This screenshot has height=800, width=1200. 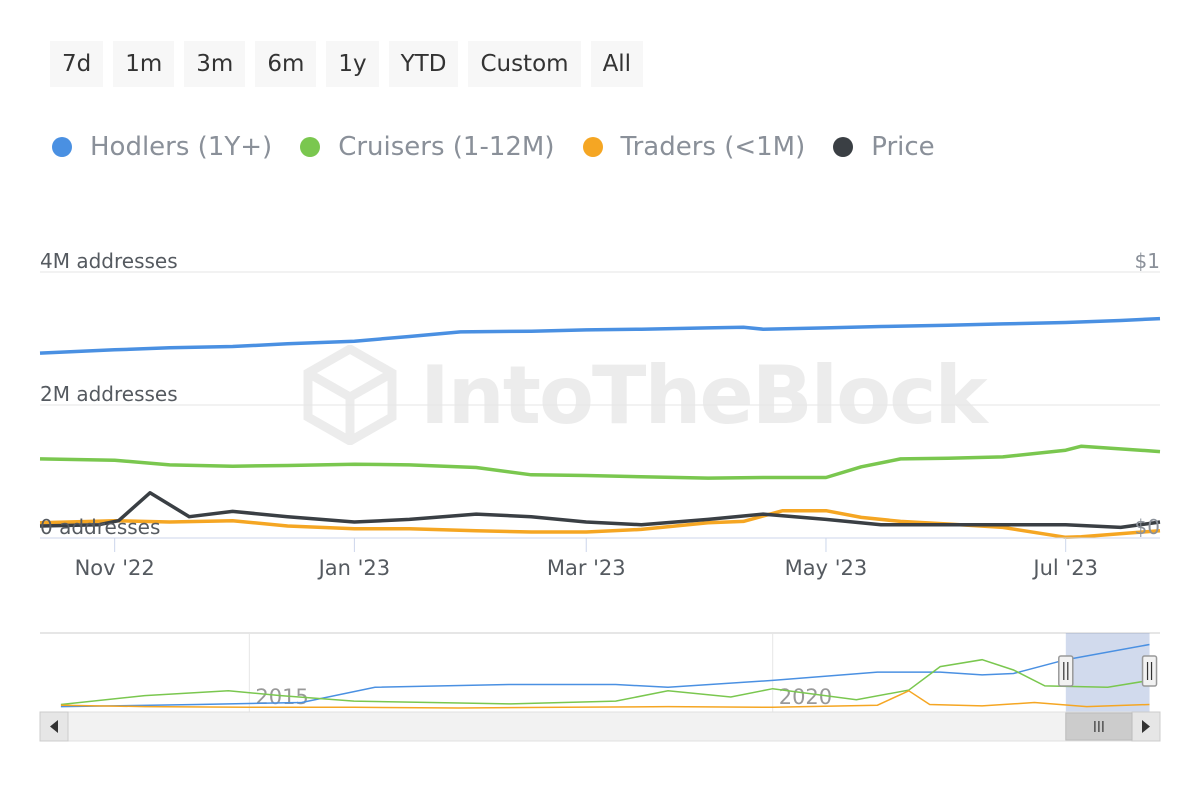 I want to click on y-tick-left: 2M addresses, so click(x=109, y=394).